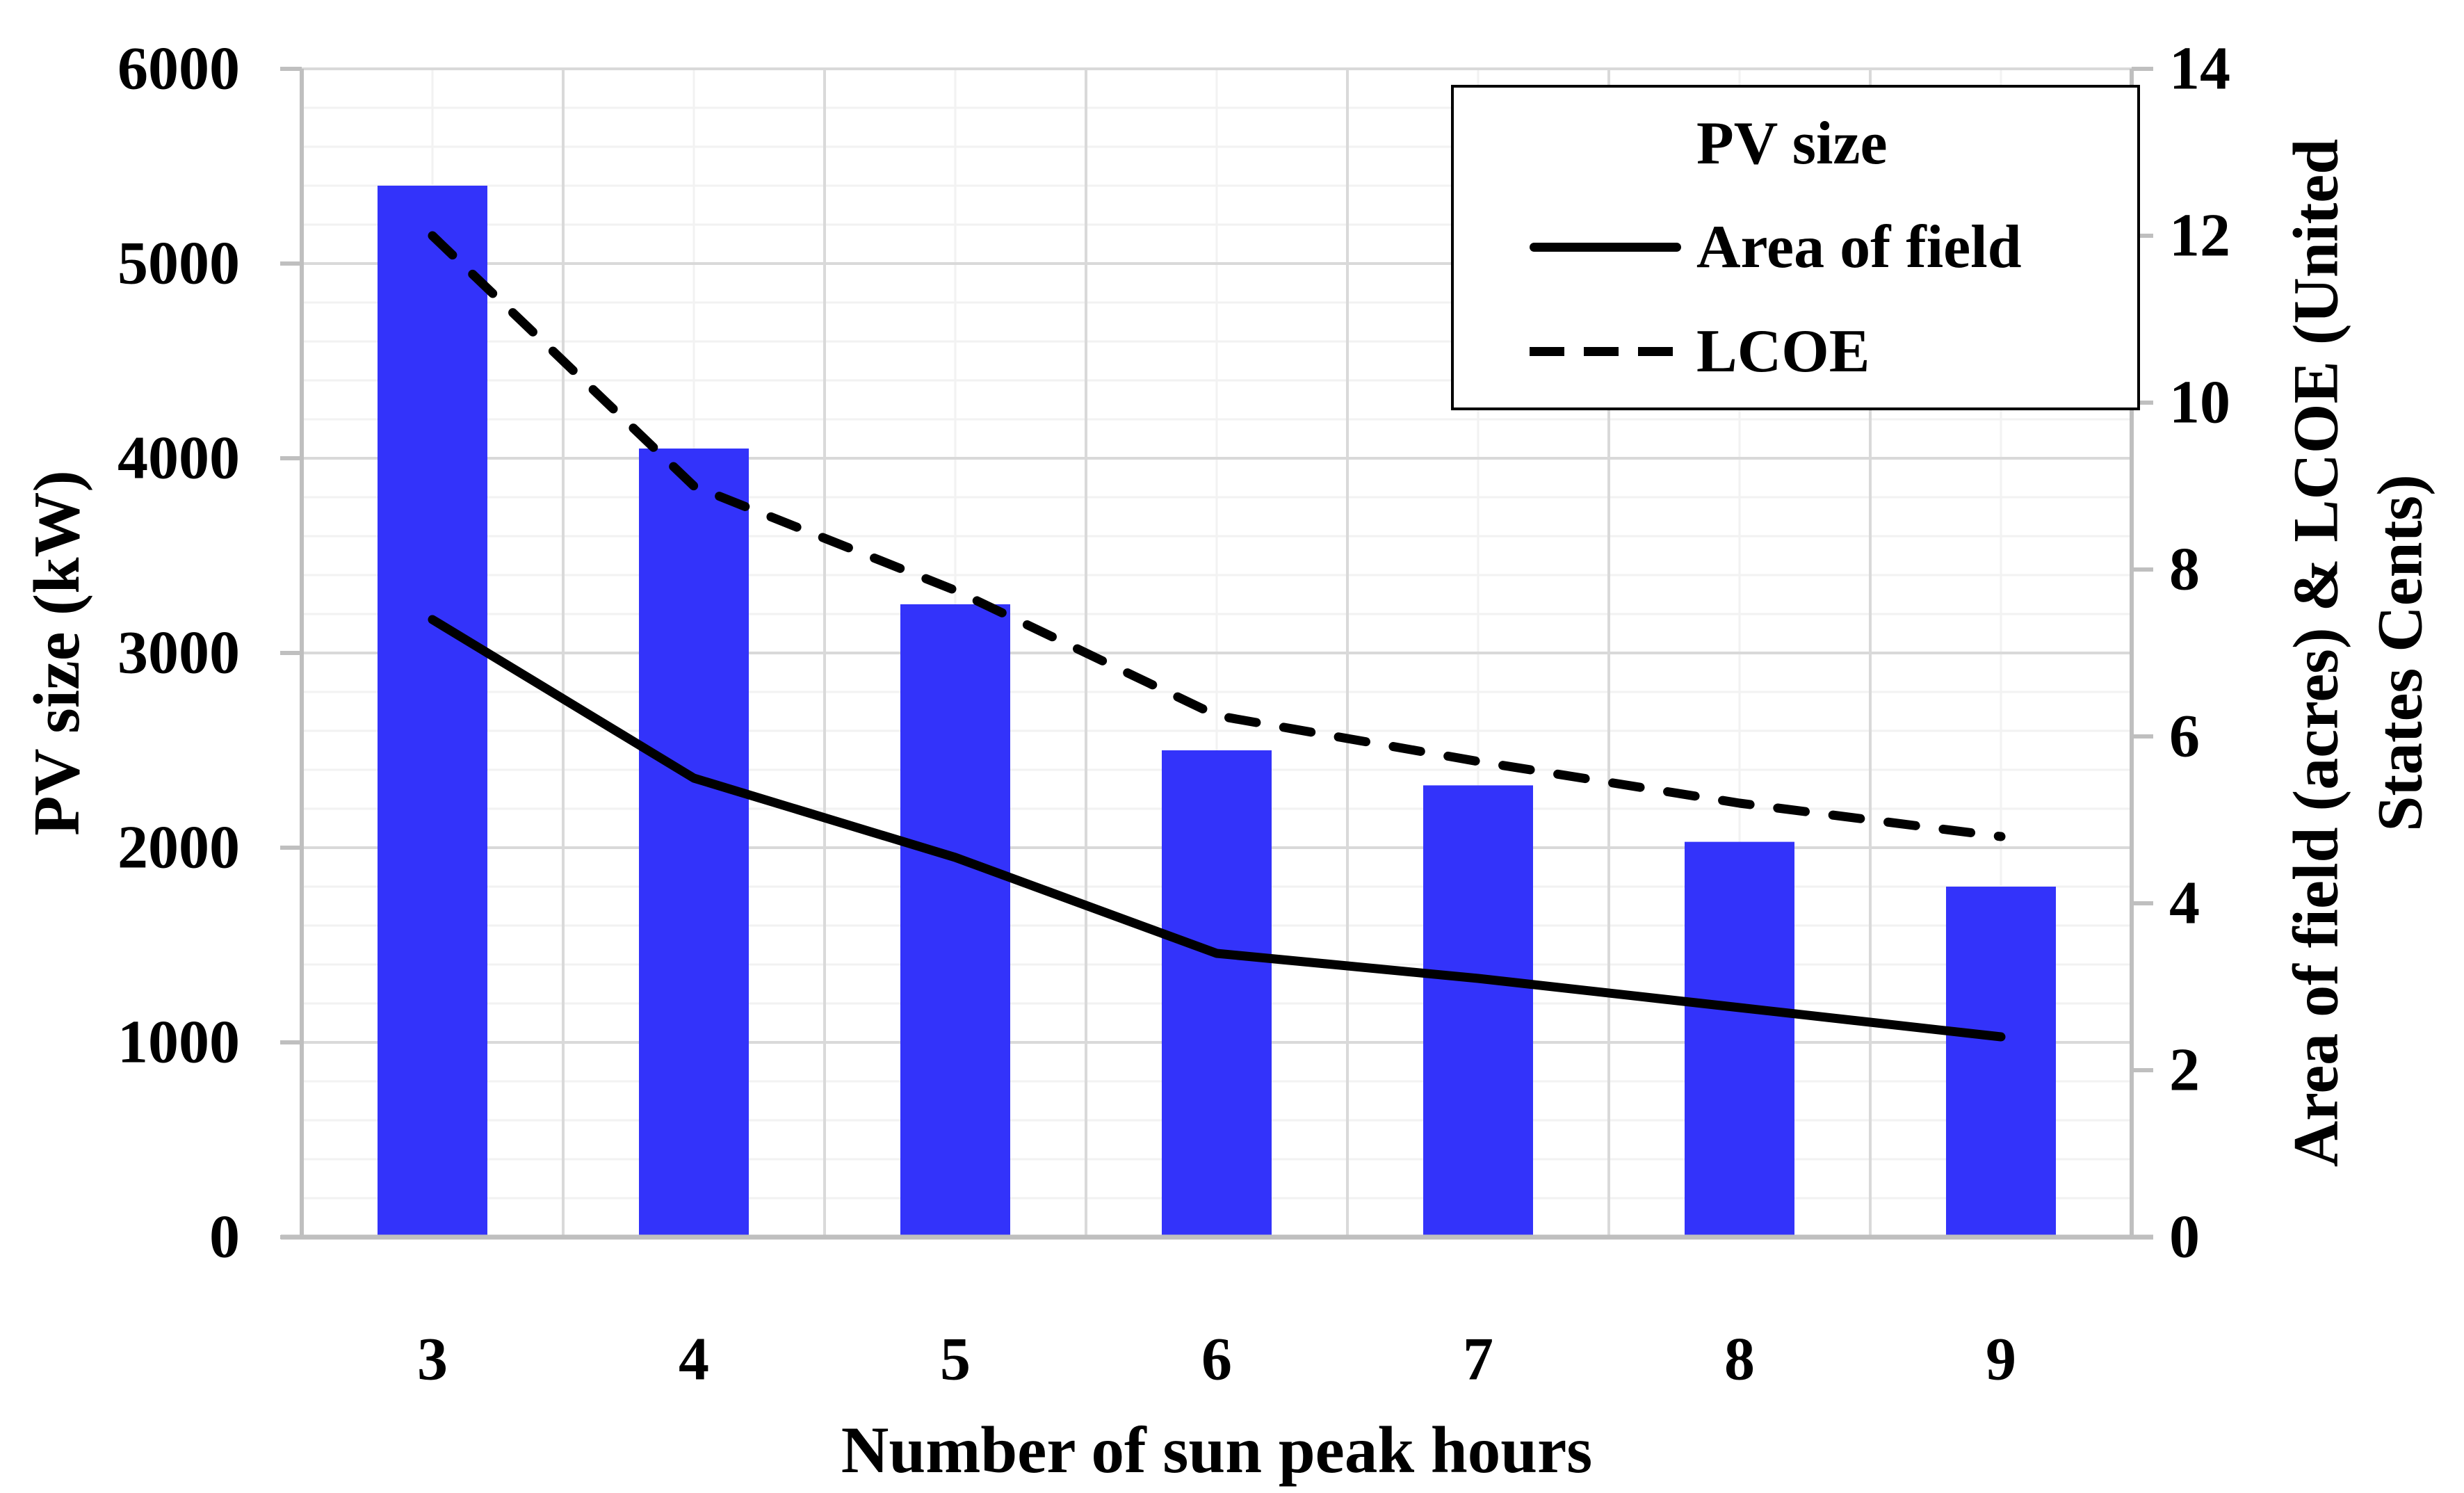 The height and width of the screenshot is (1493, 2464). Describe the element at coordinates (1739, 1360) in the screenshot. I see `x-axis-tick-label: 8` at that location.